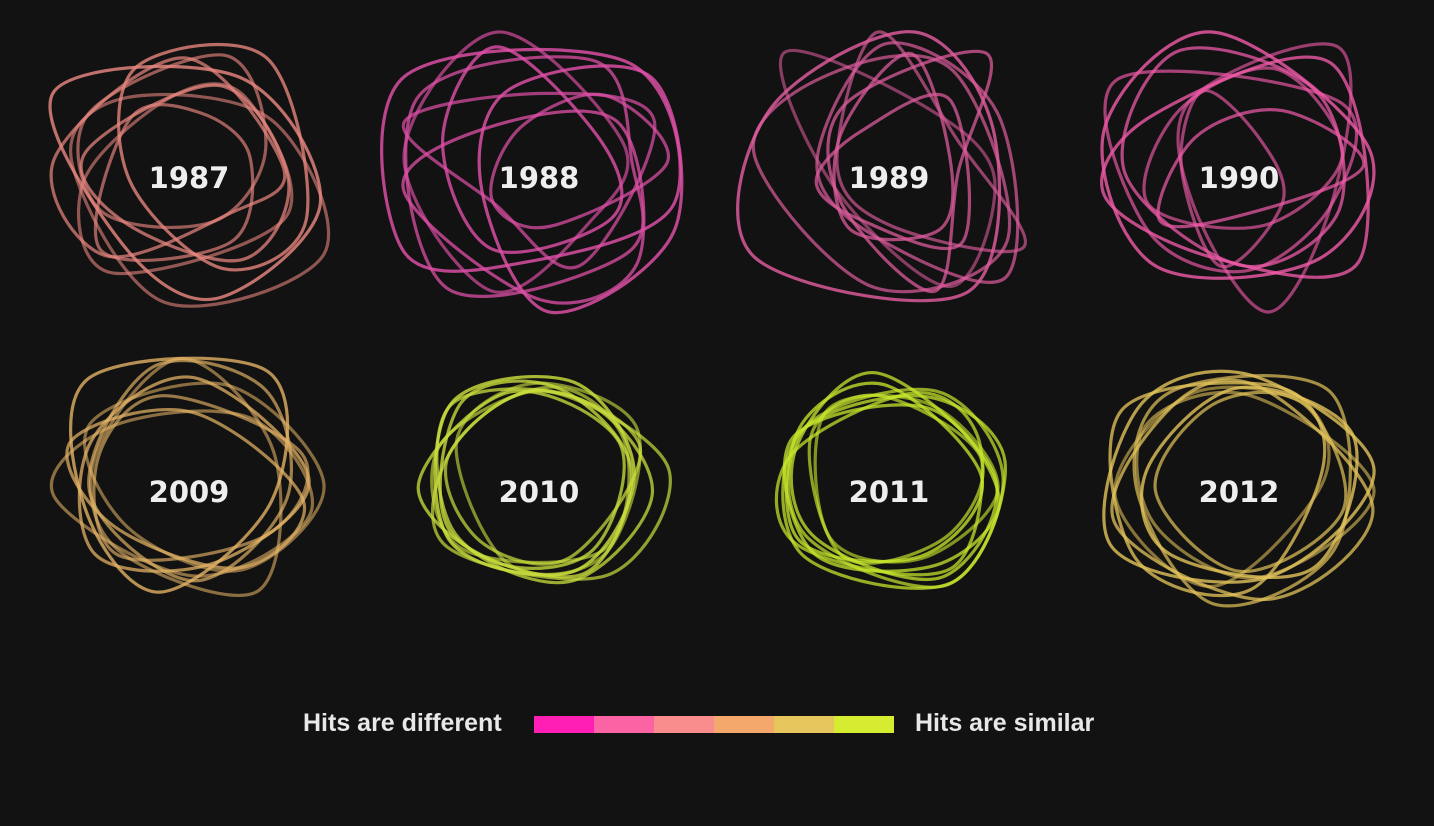  I want to click on panel-1989: 1989, so click(882, 166).